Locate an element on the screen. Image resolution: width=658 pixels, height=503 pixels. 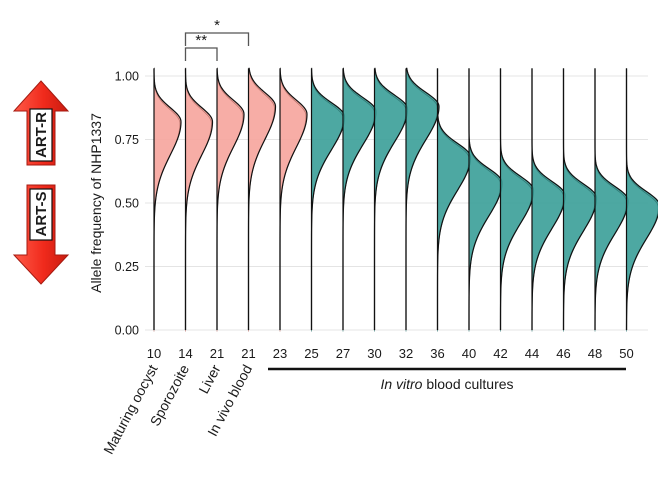
art-arrows: ART-R ART-S is located at coordinates (41, 182).